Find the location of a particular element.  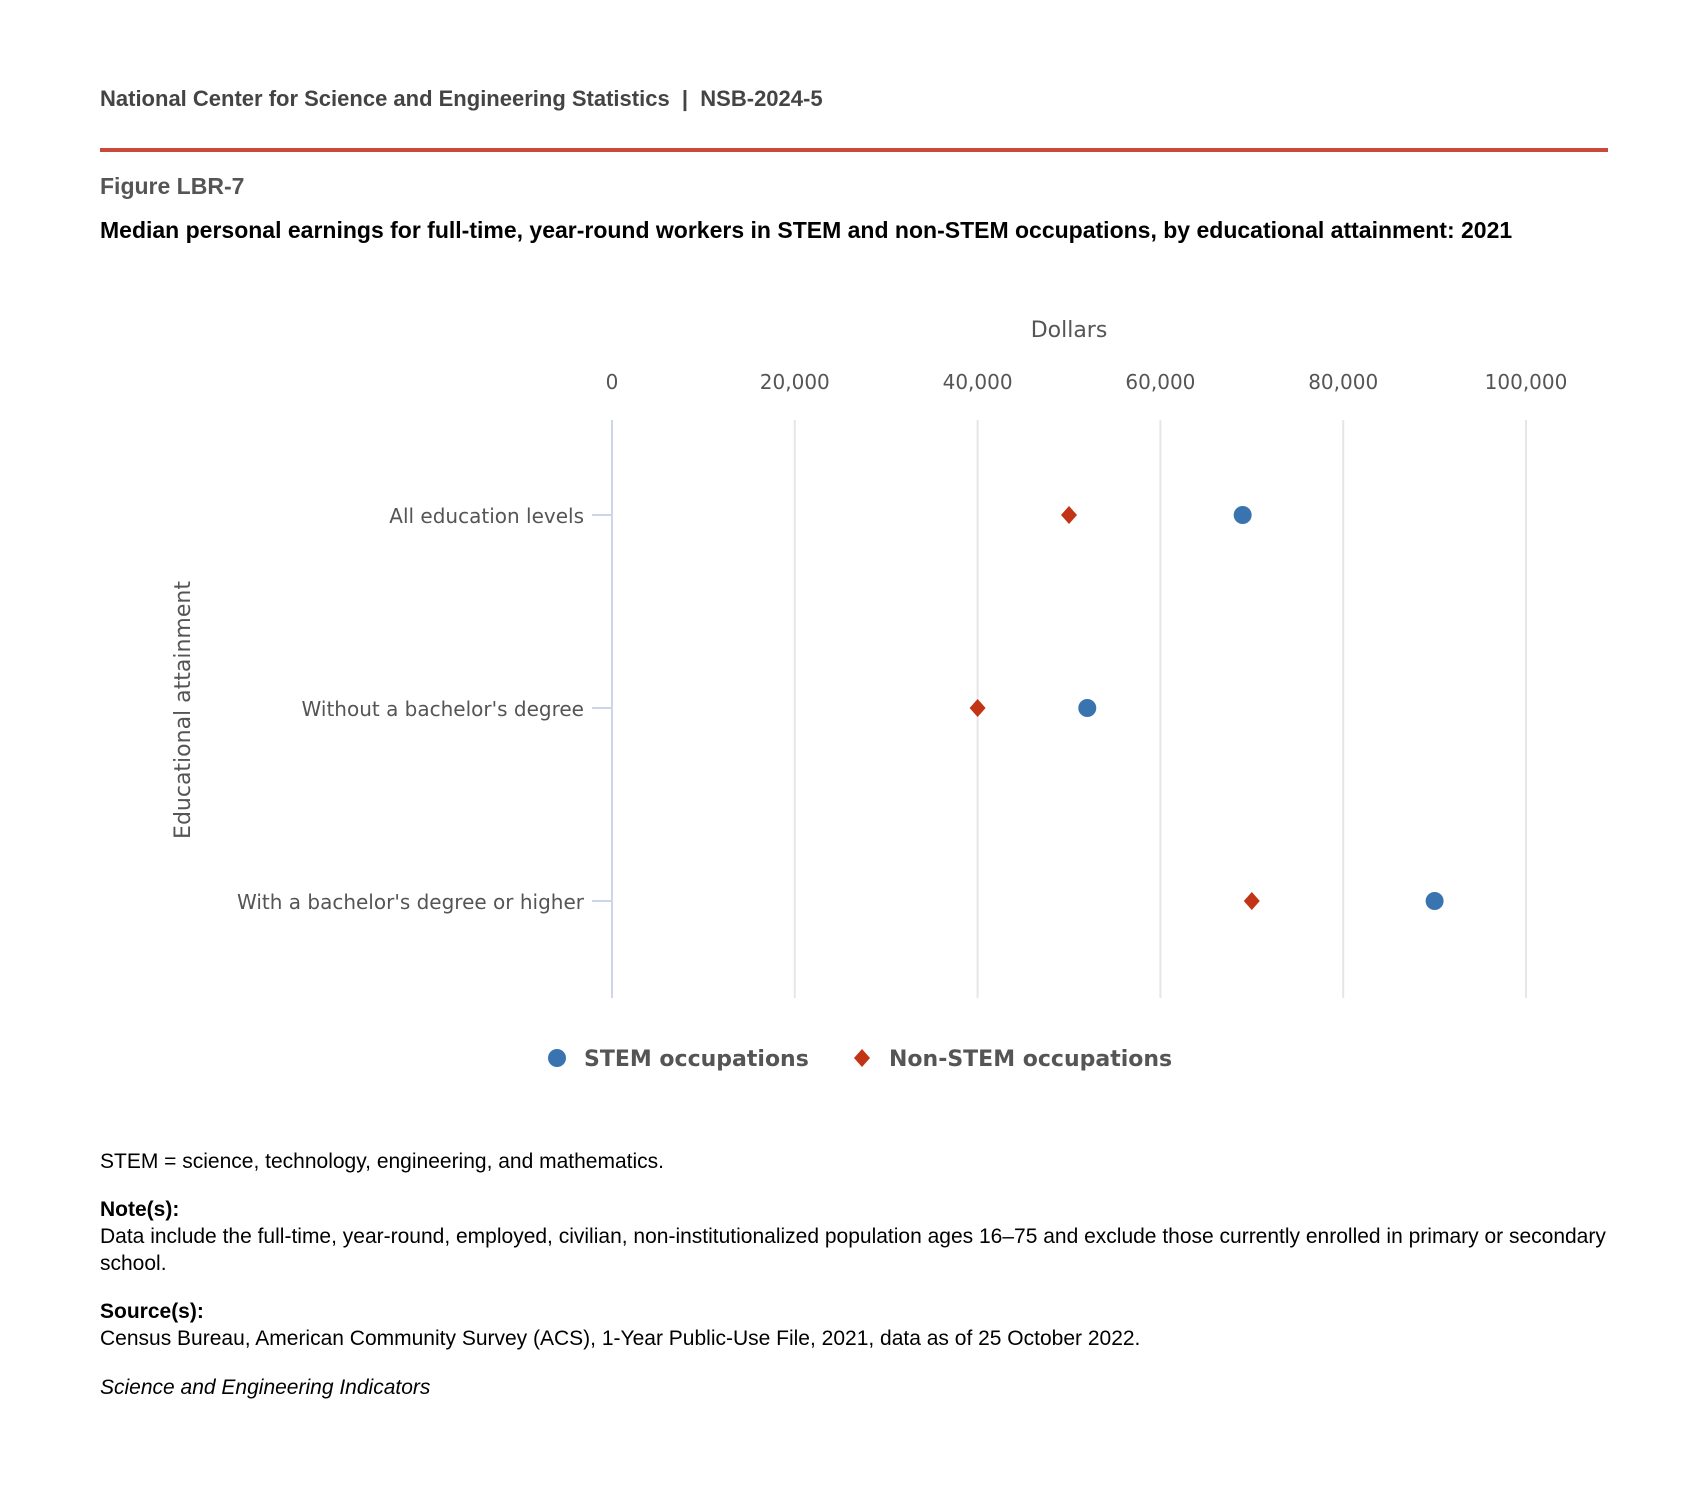

source-label: Source(s): is located at coordinates (152, 1311).